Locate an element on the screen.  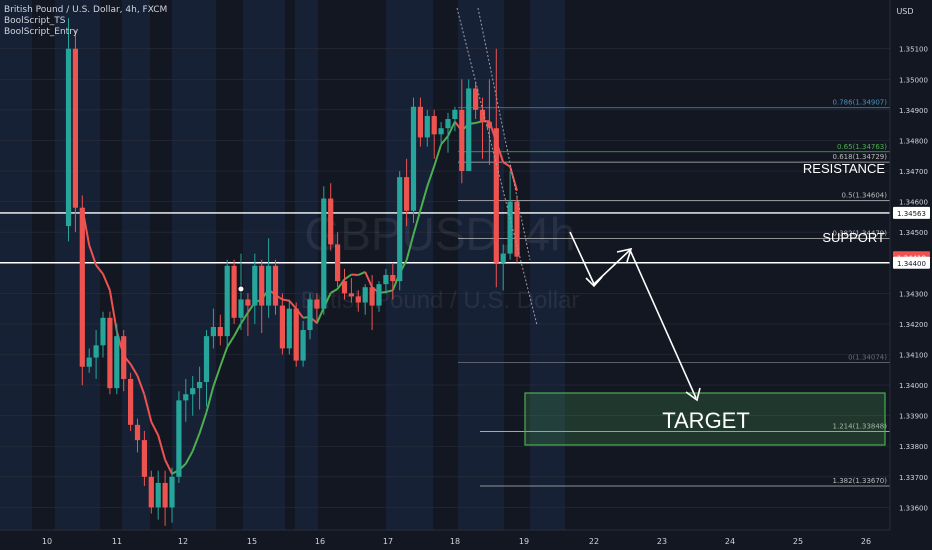
time-axis: 10 11 12 15 16 17 18 19 22 23 24 25 26 is located at coordinates (466, 539).